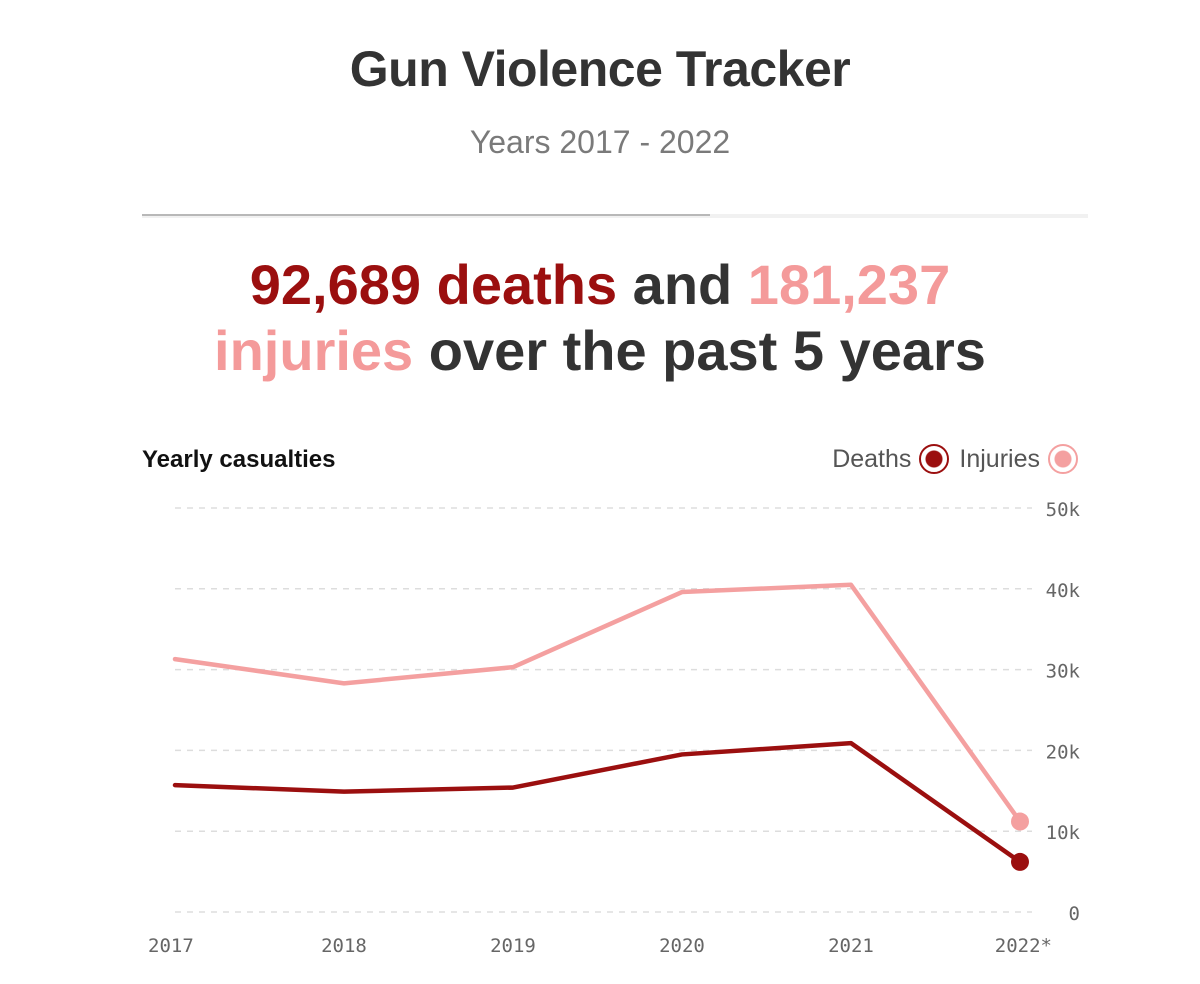  Describe the element at coordinates (849, 284) in the screenshot. I see `headline-injuries-number: 181,237` at that location.